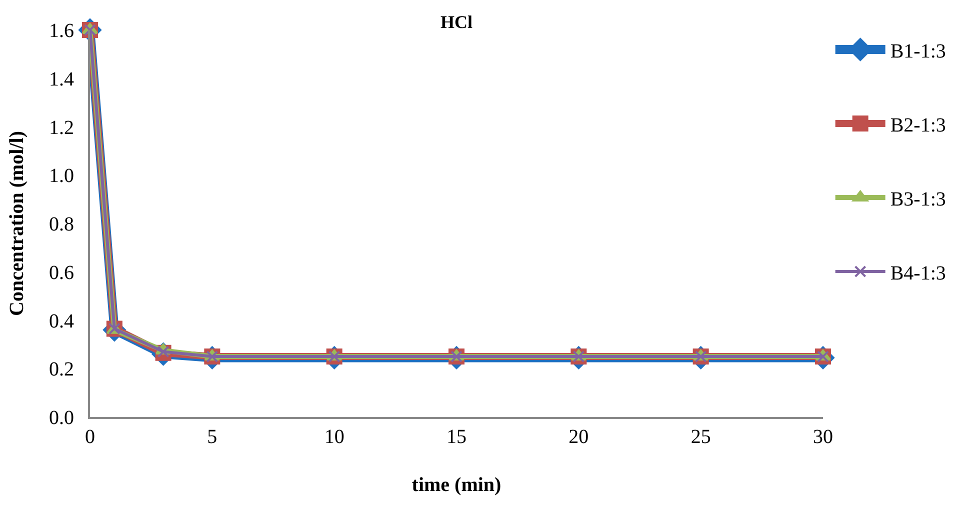  I want to click on y-tick-label: 1.6, so click(61, 31).